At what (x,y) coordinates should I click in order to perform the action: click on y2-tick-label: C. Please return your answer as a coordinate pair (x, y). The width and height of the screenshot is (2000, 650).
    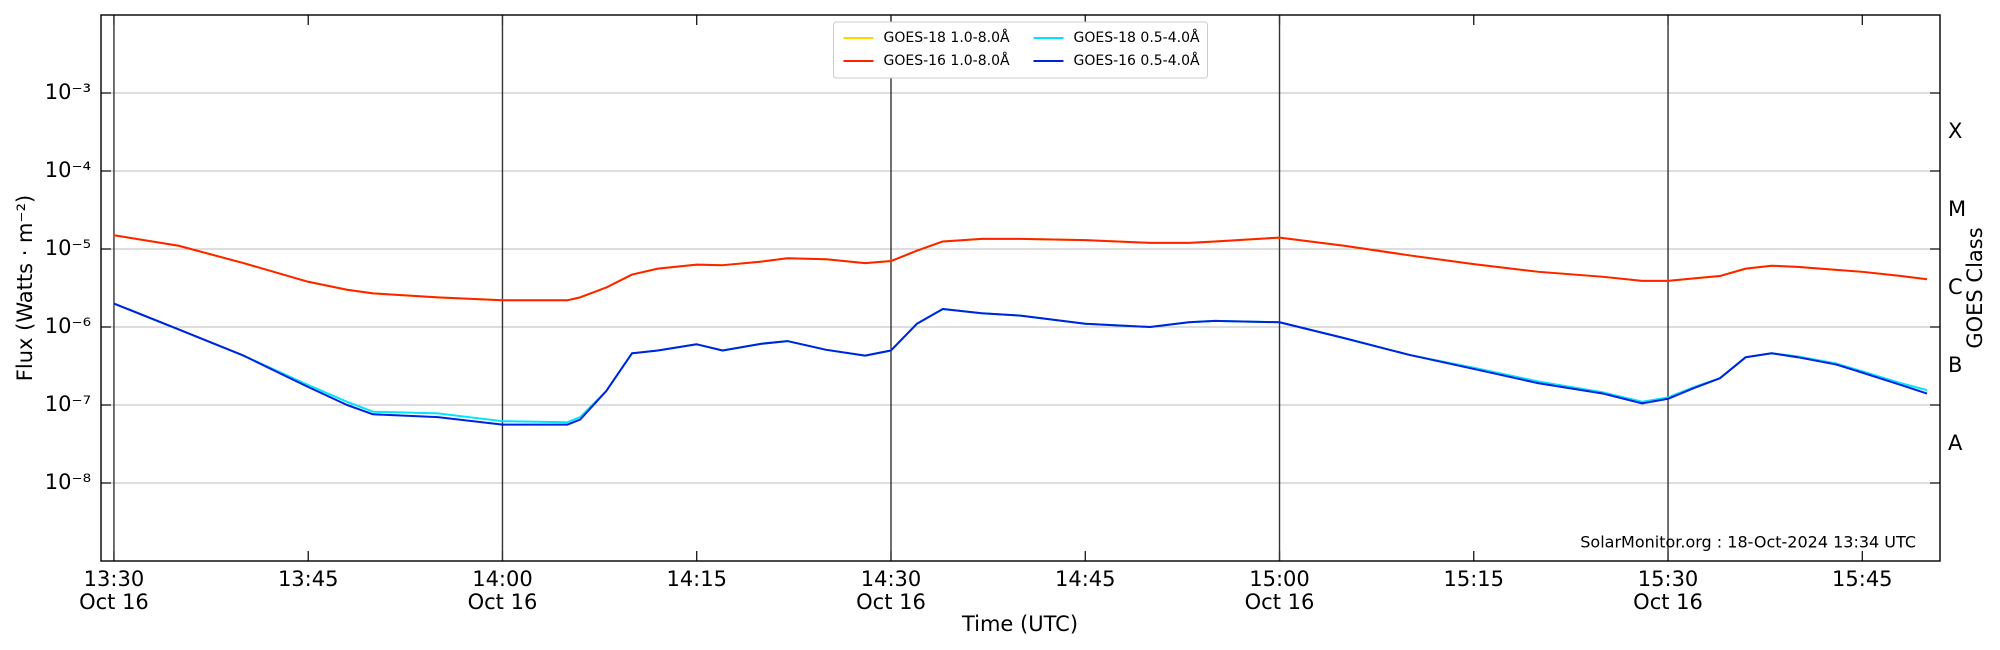
    Looking at the image, I should click on (1955, 287).